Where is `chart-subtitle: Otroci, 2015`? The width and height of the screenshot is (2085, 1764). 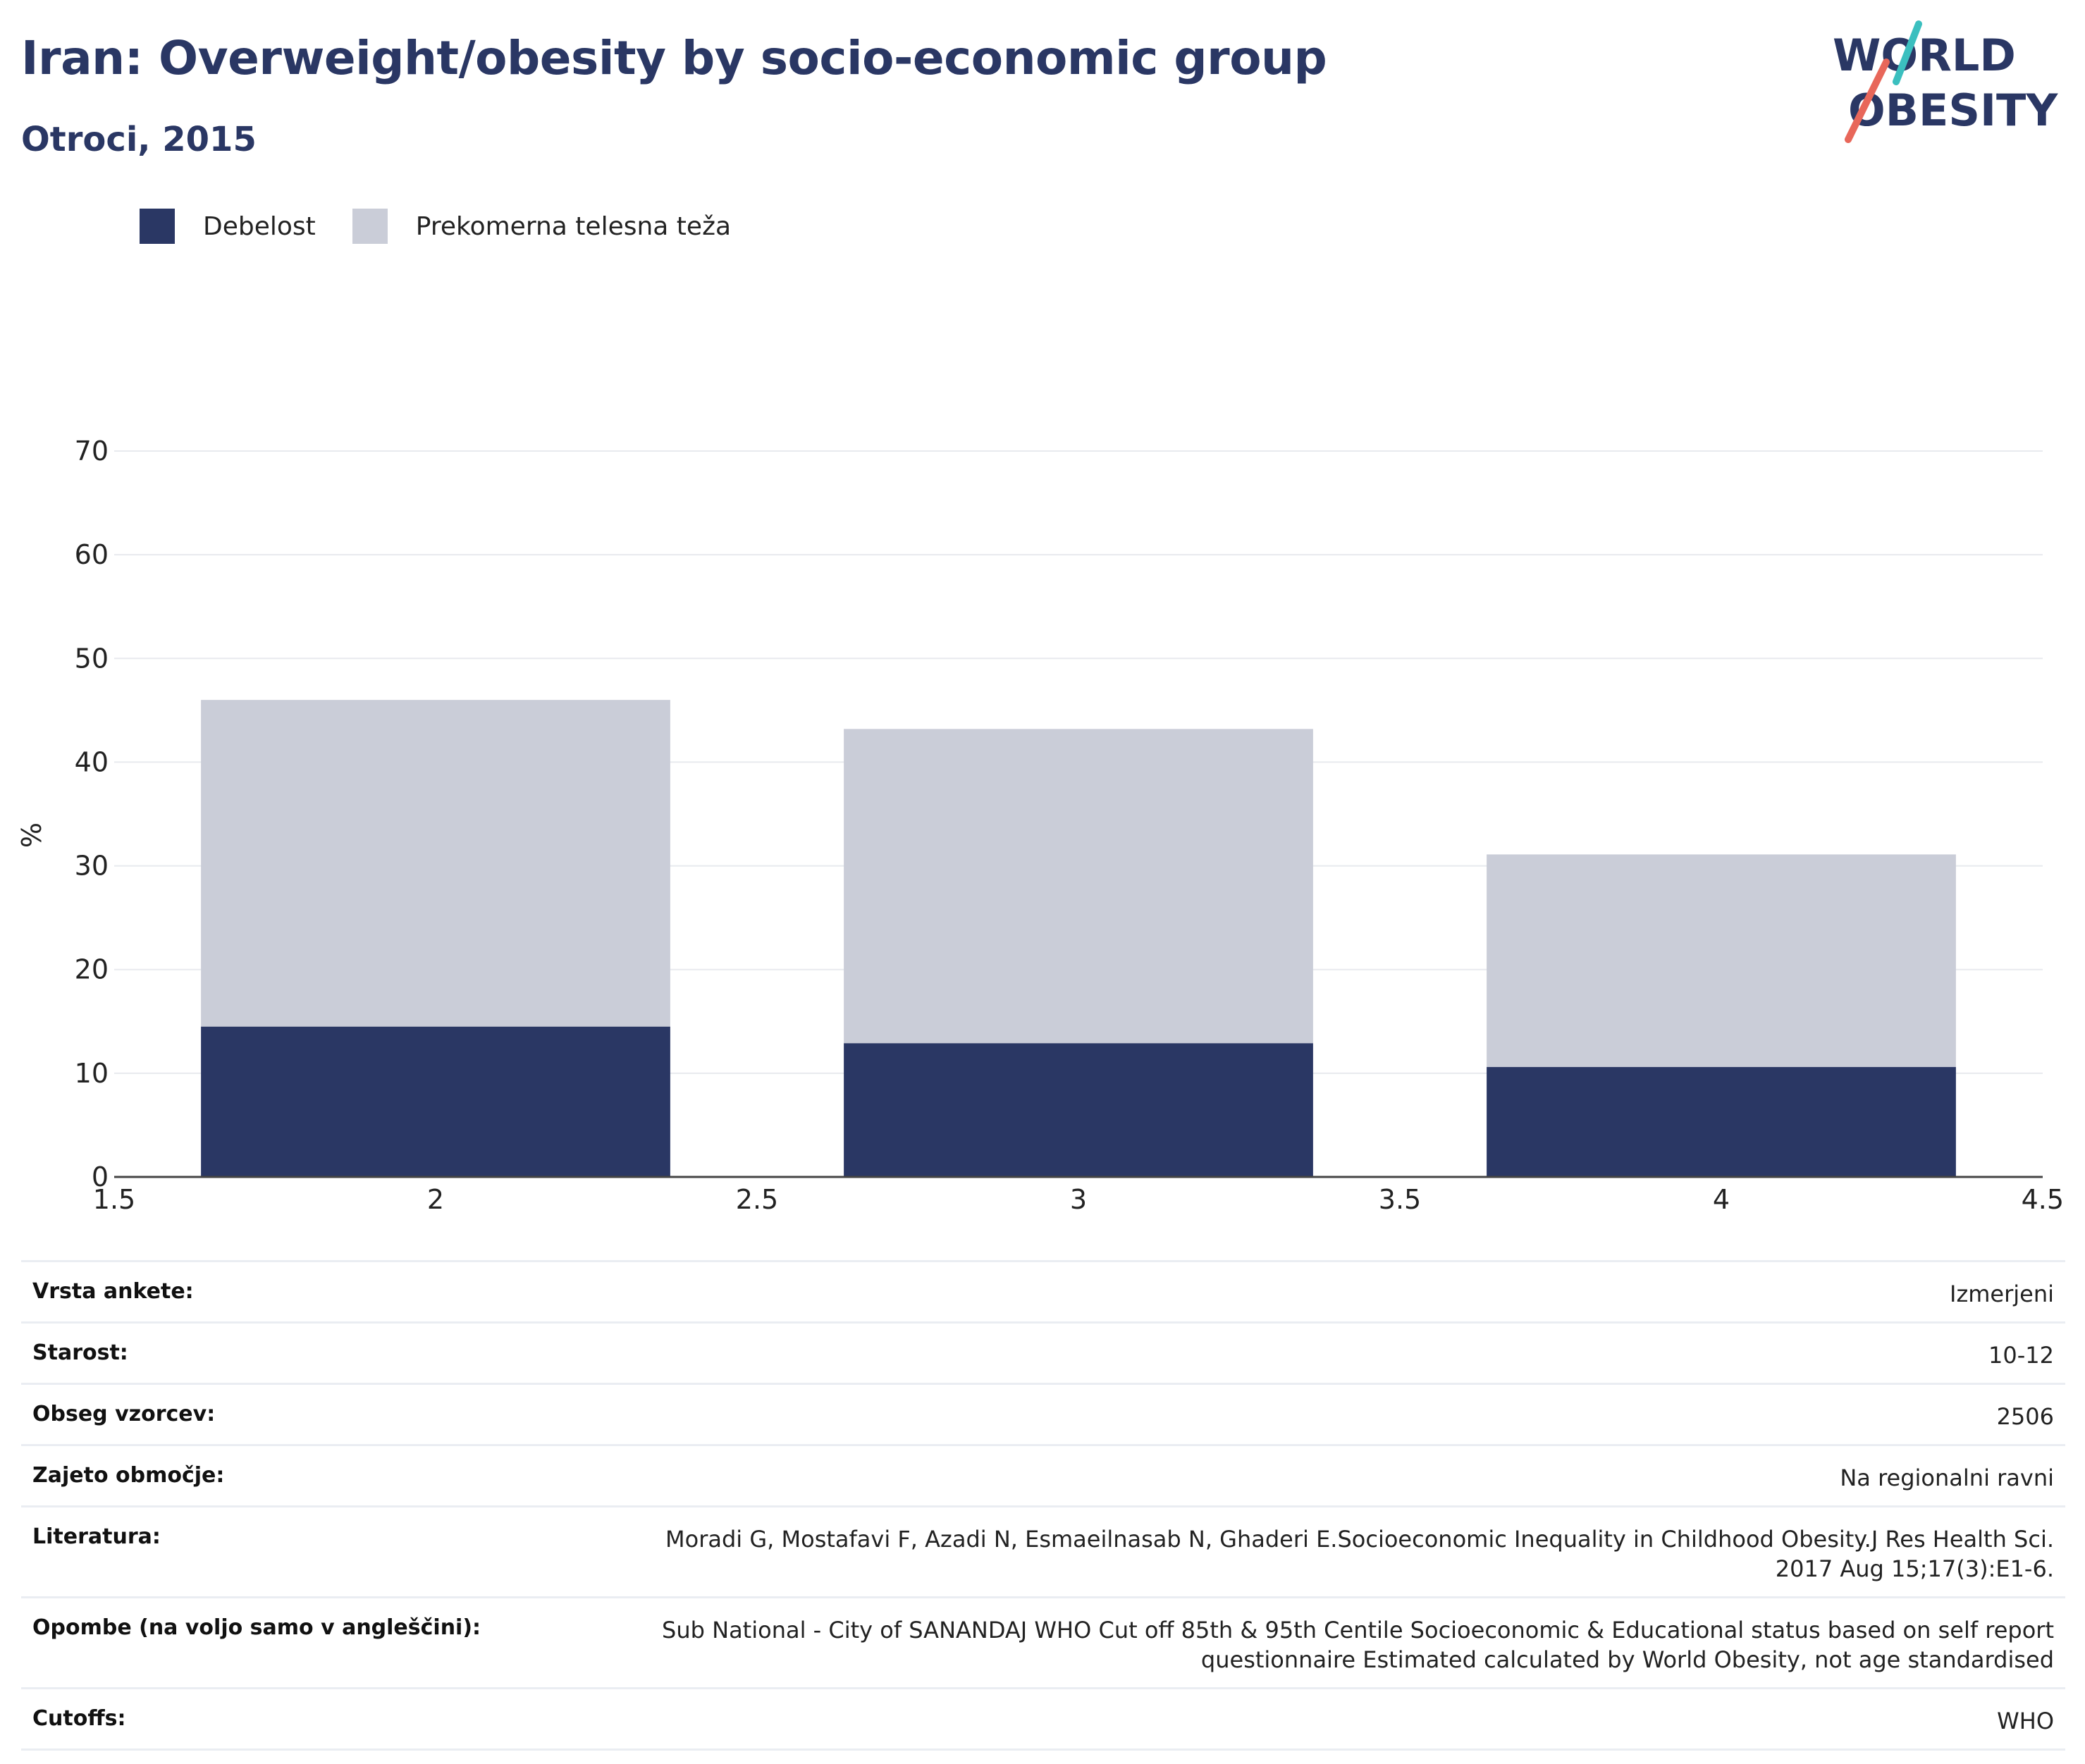
chart-subtitle: Otroci, 2015 is located at coordinates (139, 139).